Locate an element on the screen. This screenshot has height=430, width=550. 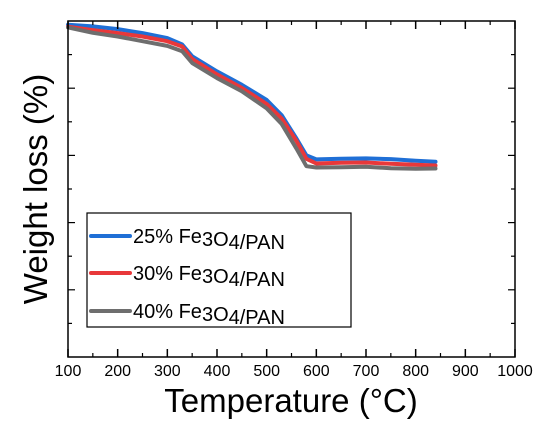
legend-label-2: 30% Fe3O4/PAN is located at coordinates (209, 277).